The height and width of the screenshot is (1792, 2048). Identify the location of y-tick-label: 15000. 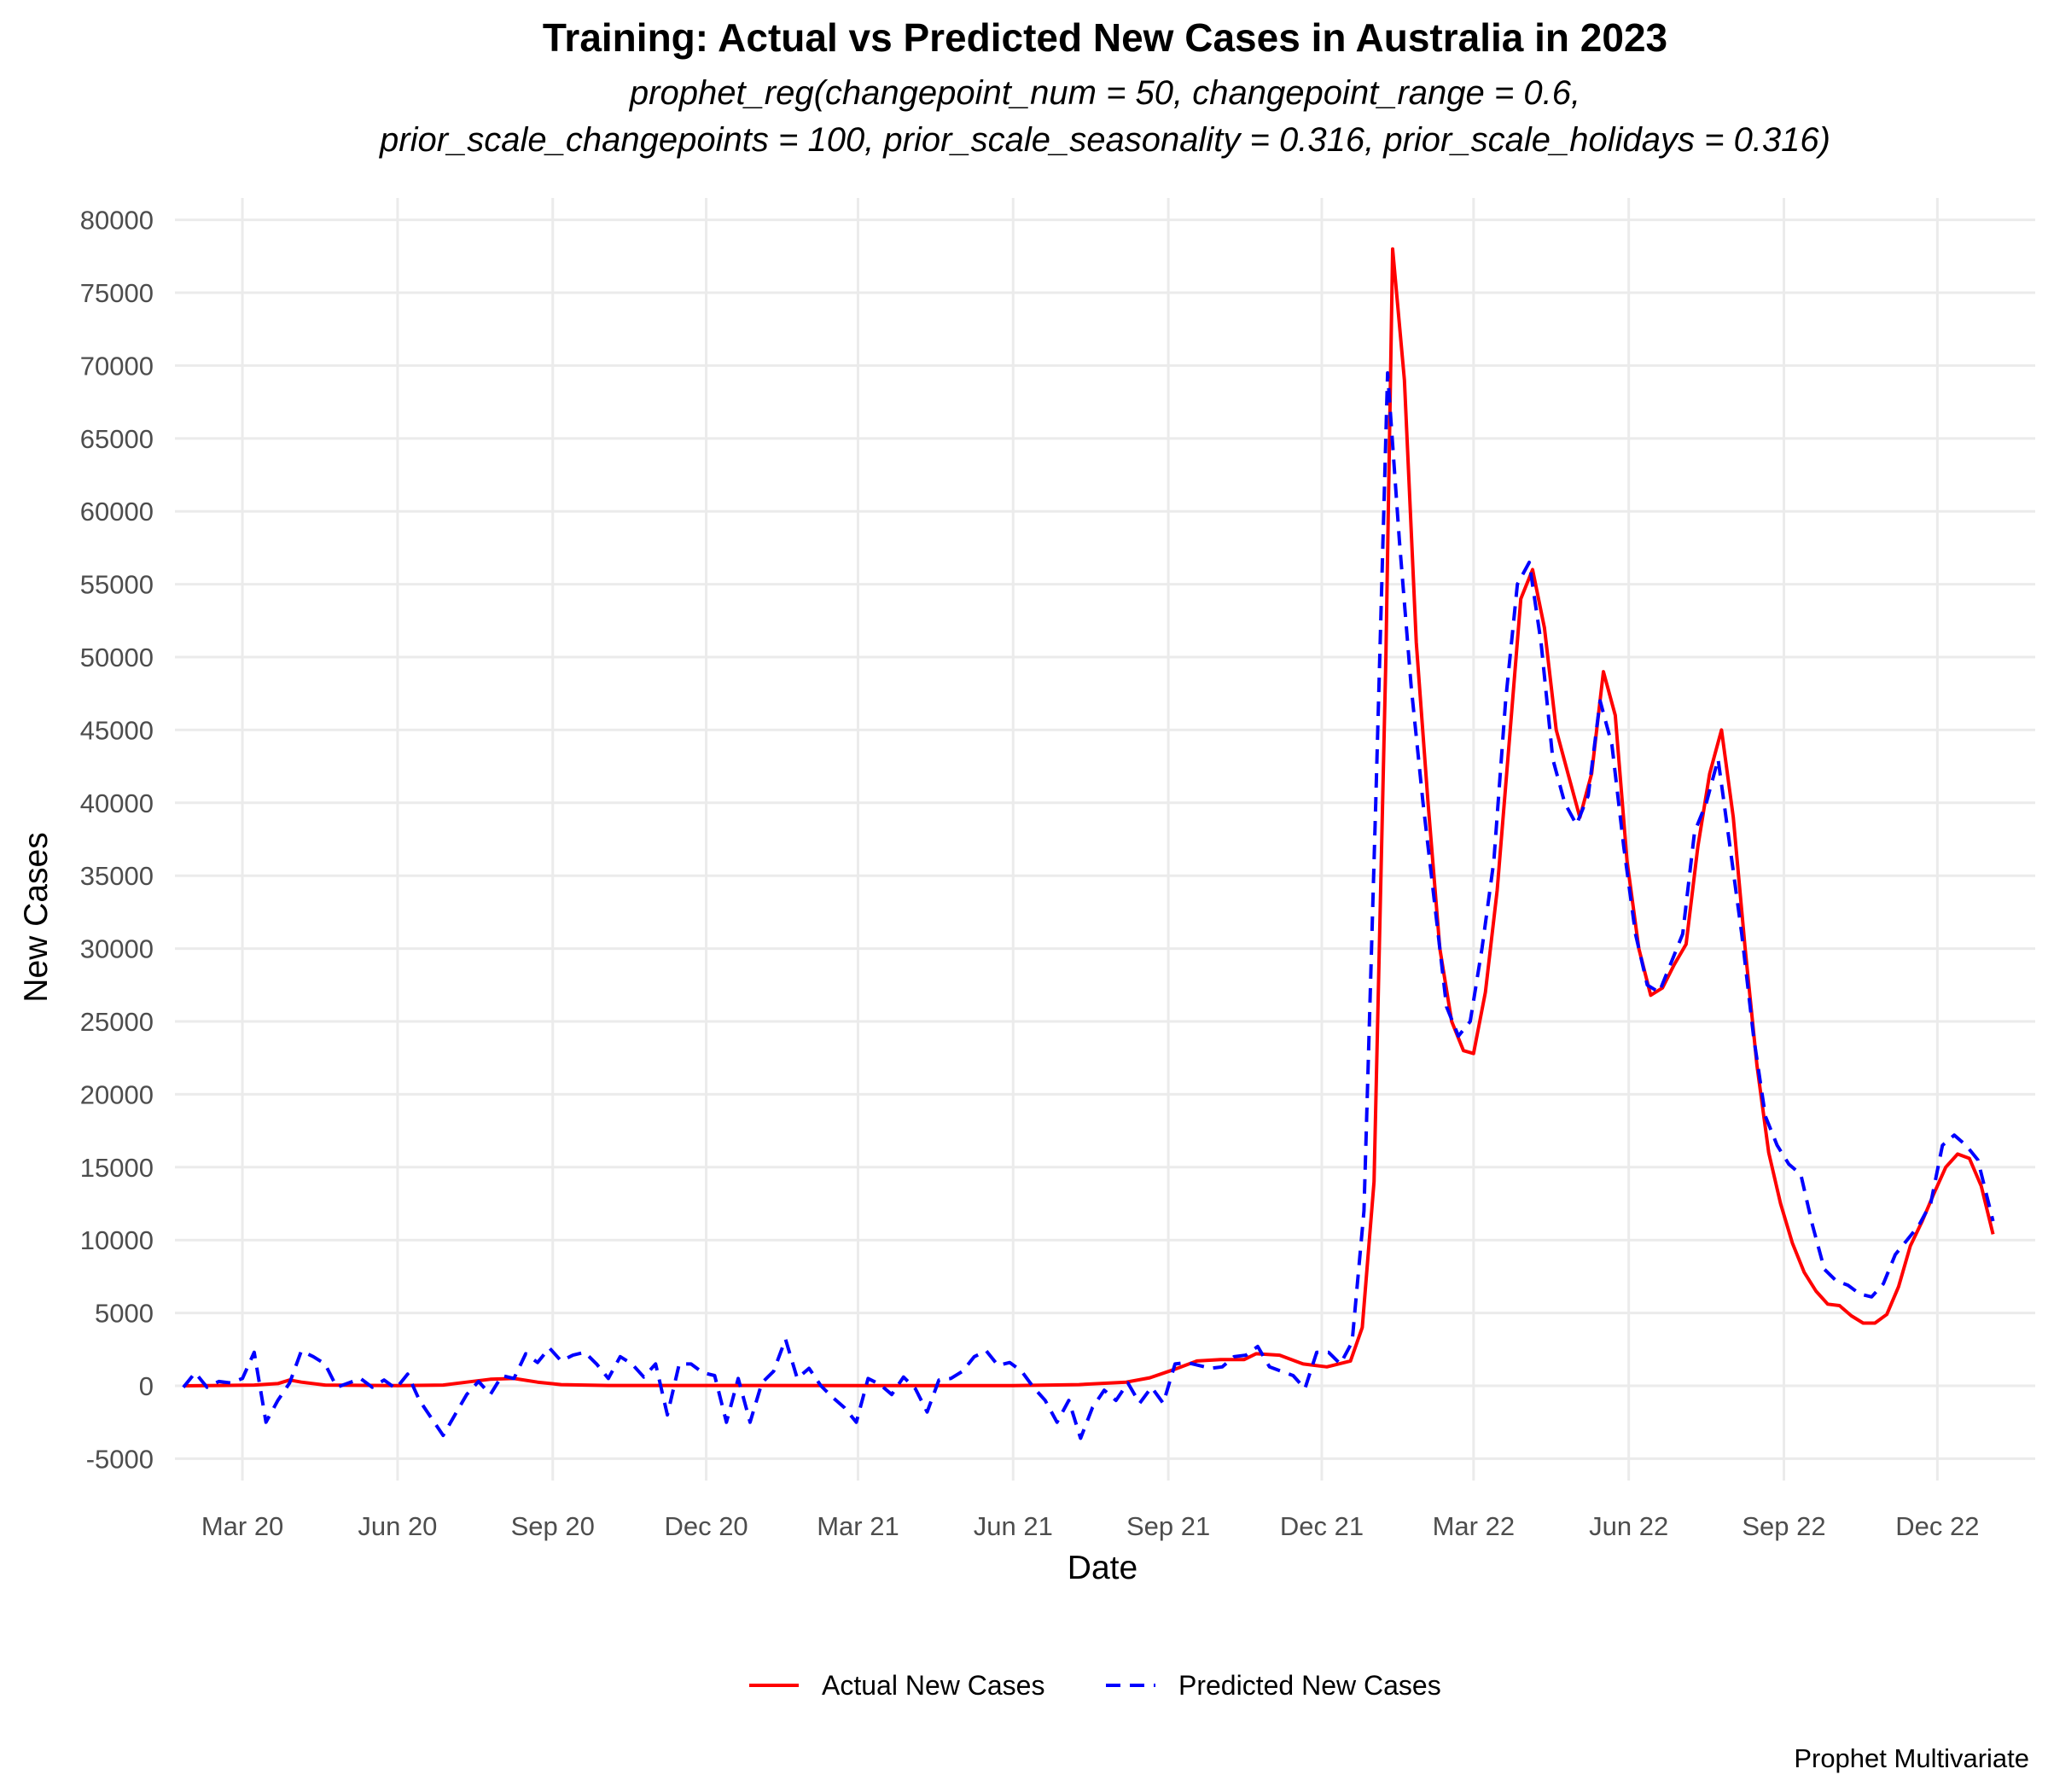
(117, 1168).